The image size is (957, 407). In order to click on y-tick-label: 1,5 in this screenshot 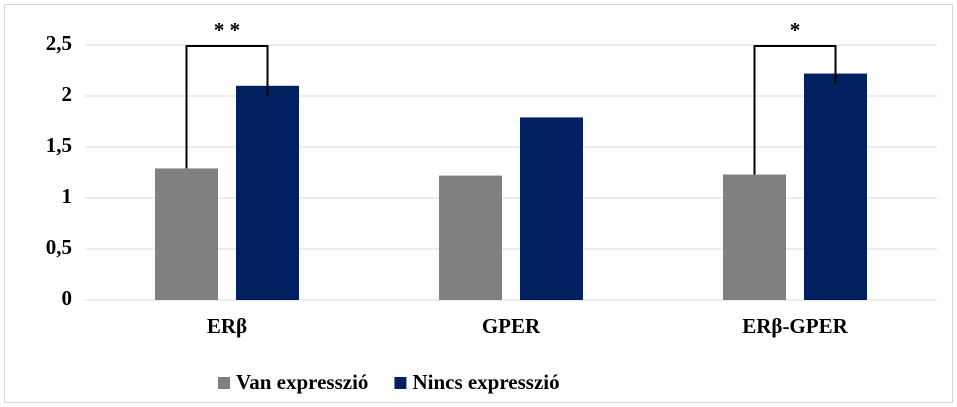, I will do `click(59, 145)`.